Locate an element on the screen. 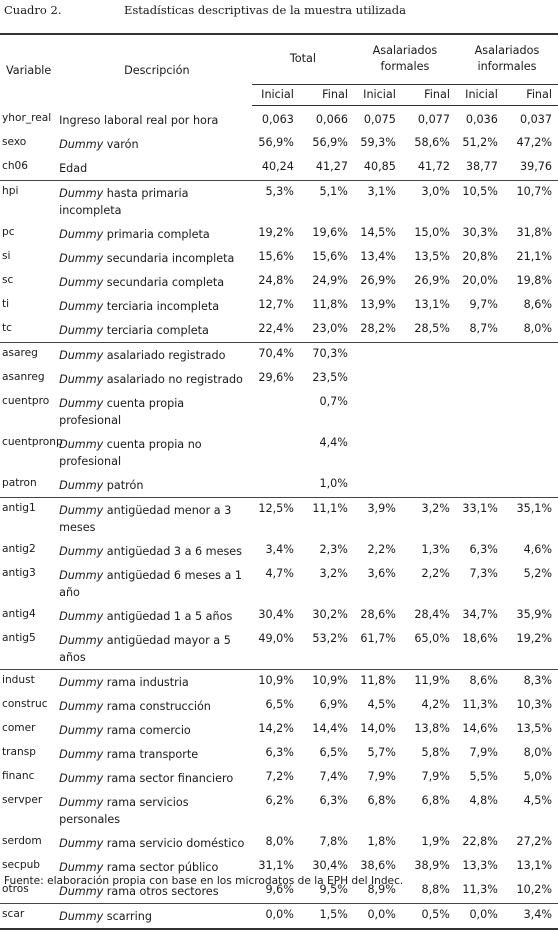 This screenshot has width=558, height=930. description-text: antigüedad menor a 3 meses is located at coordinates (145, 519).